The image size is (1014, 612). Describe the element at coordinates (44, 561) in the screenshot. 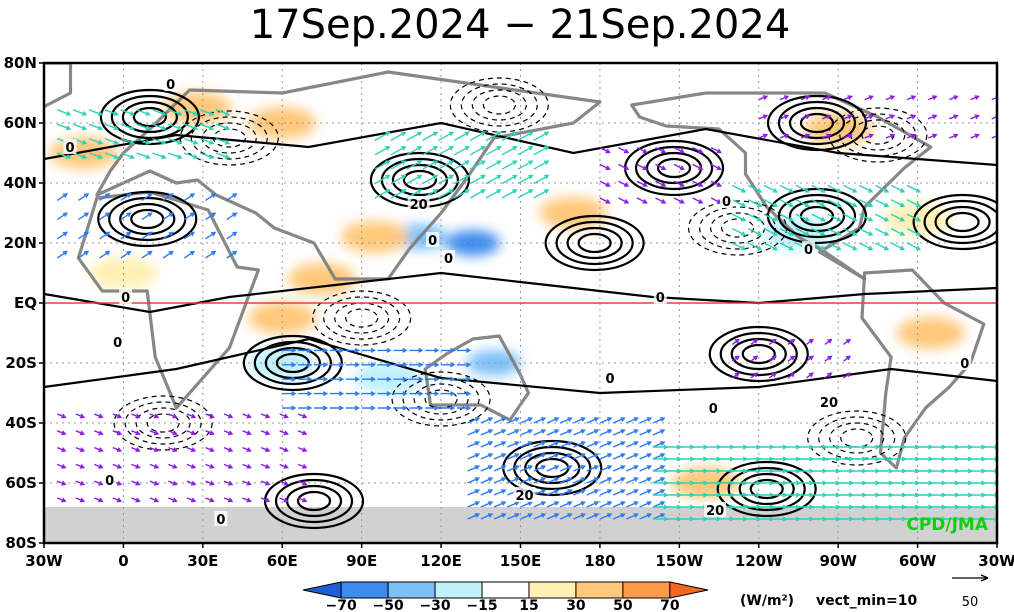

I see `x-tick-label: 30W` at that location.